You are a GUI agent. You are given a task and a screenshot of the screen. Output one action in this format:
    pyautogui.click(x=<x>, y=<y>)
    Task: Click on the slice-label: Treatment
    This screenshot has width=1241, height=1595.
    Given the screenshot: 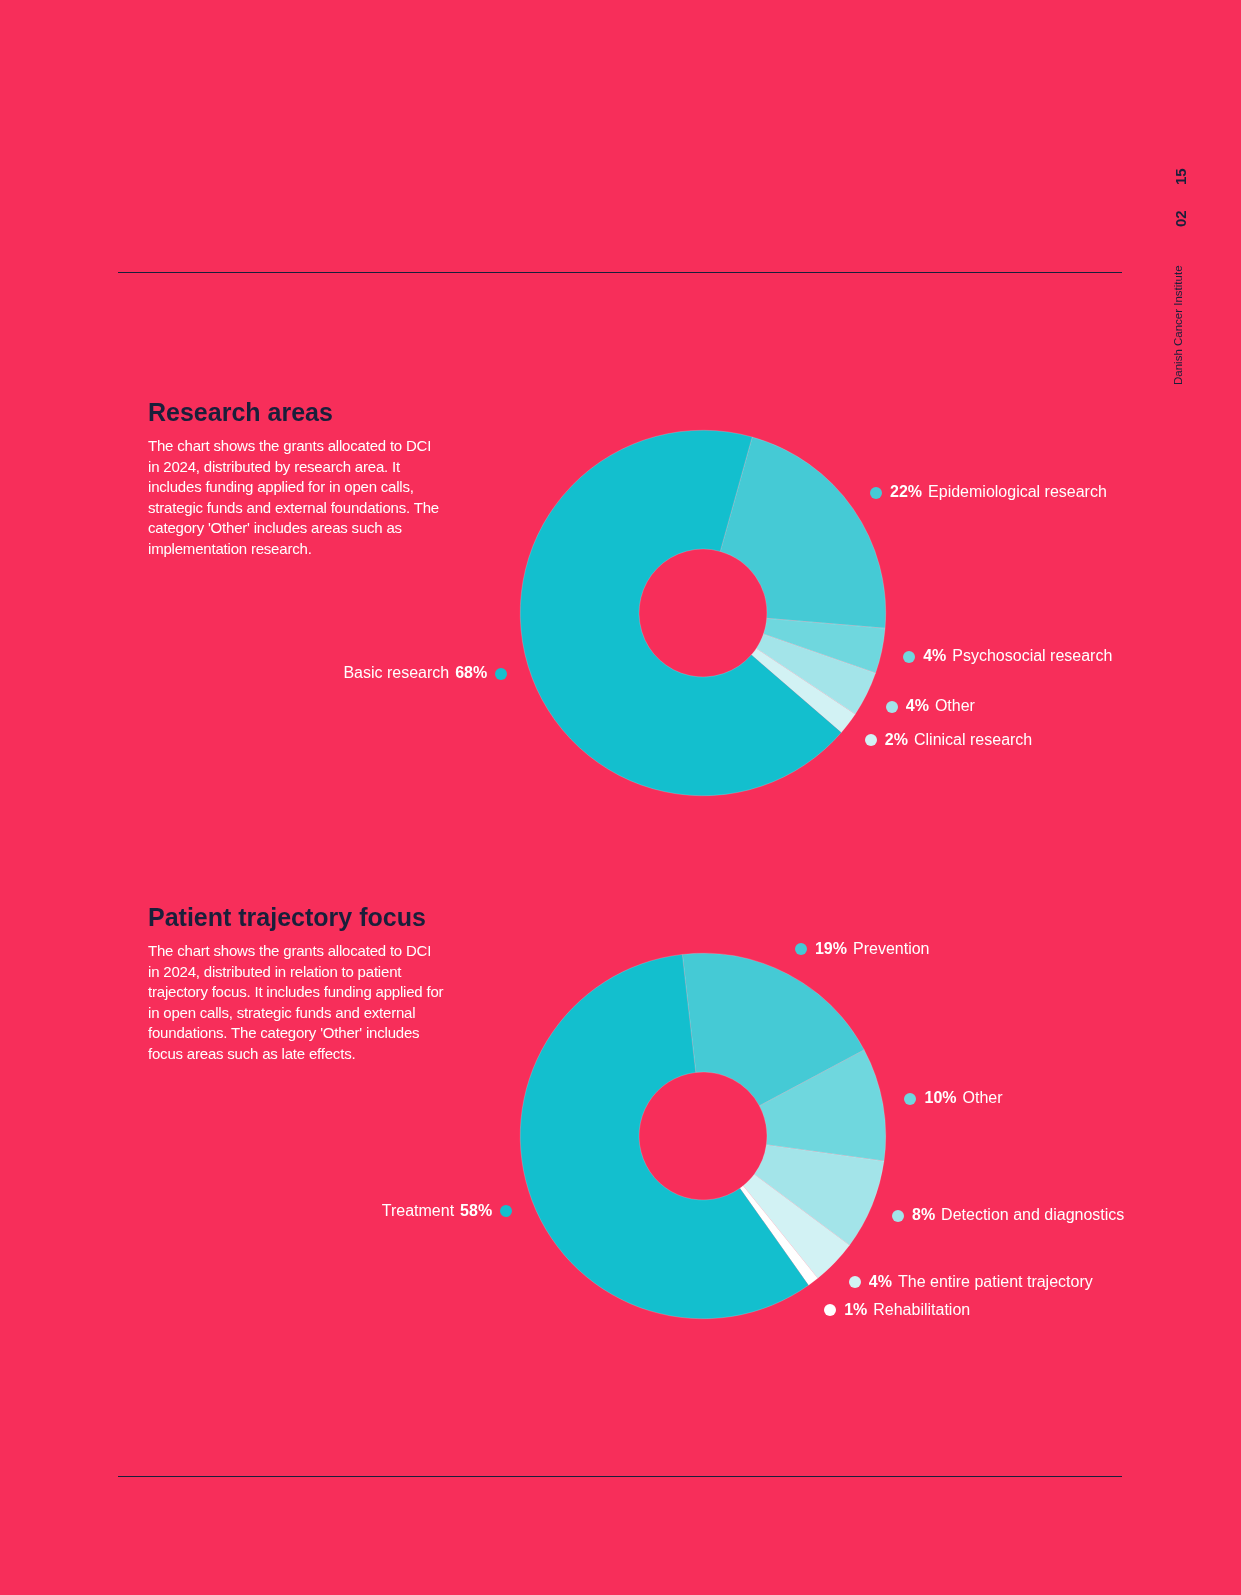 What is the action you would take?
    pyautogui.click(x=418, y=1210)
    